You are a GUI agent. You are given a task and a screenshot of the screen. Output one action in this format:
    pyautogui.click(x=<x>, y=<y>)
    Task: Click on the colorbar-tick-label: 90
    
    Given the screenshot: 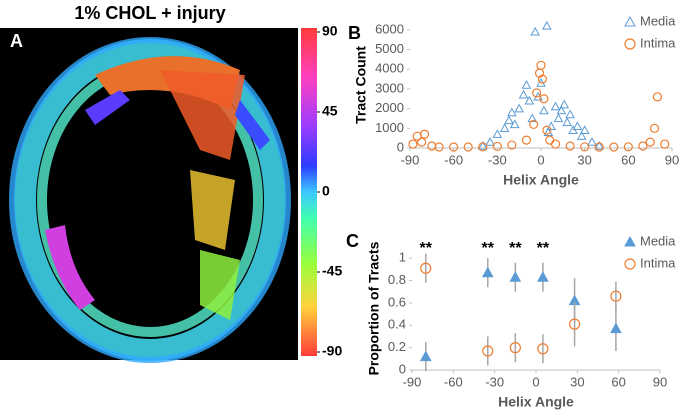 What is the action you would take?
    pyautogui.click(x=330, y=31)
    